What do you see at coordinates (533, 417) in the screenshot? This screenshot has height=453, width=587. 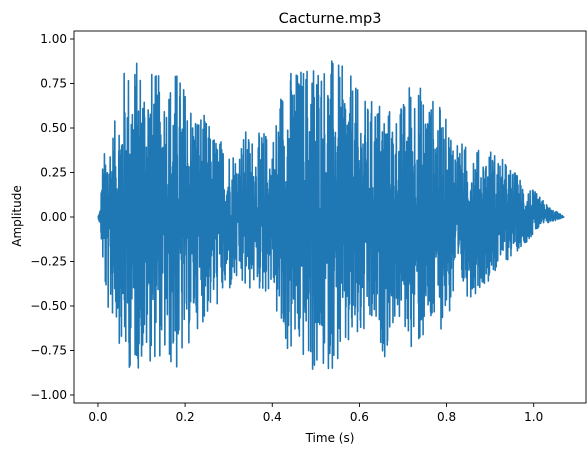 I see `x-tick-label: 1.0` at bounding box center [533, 417].